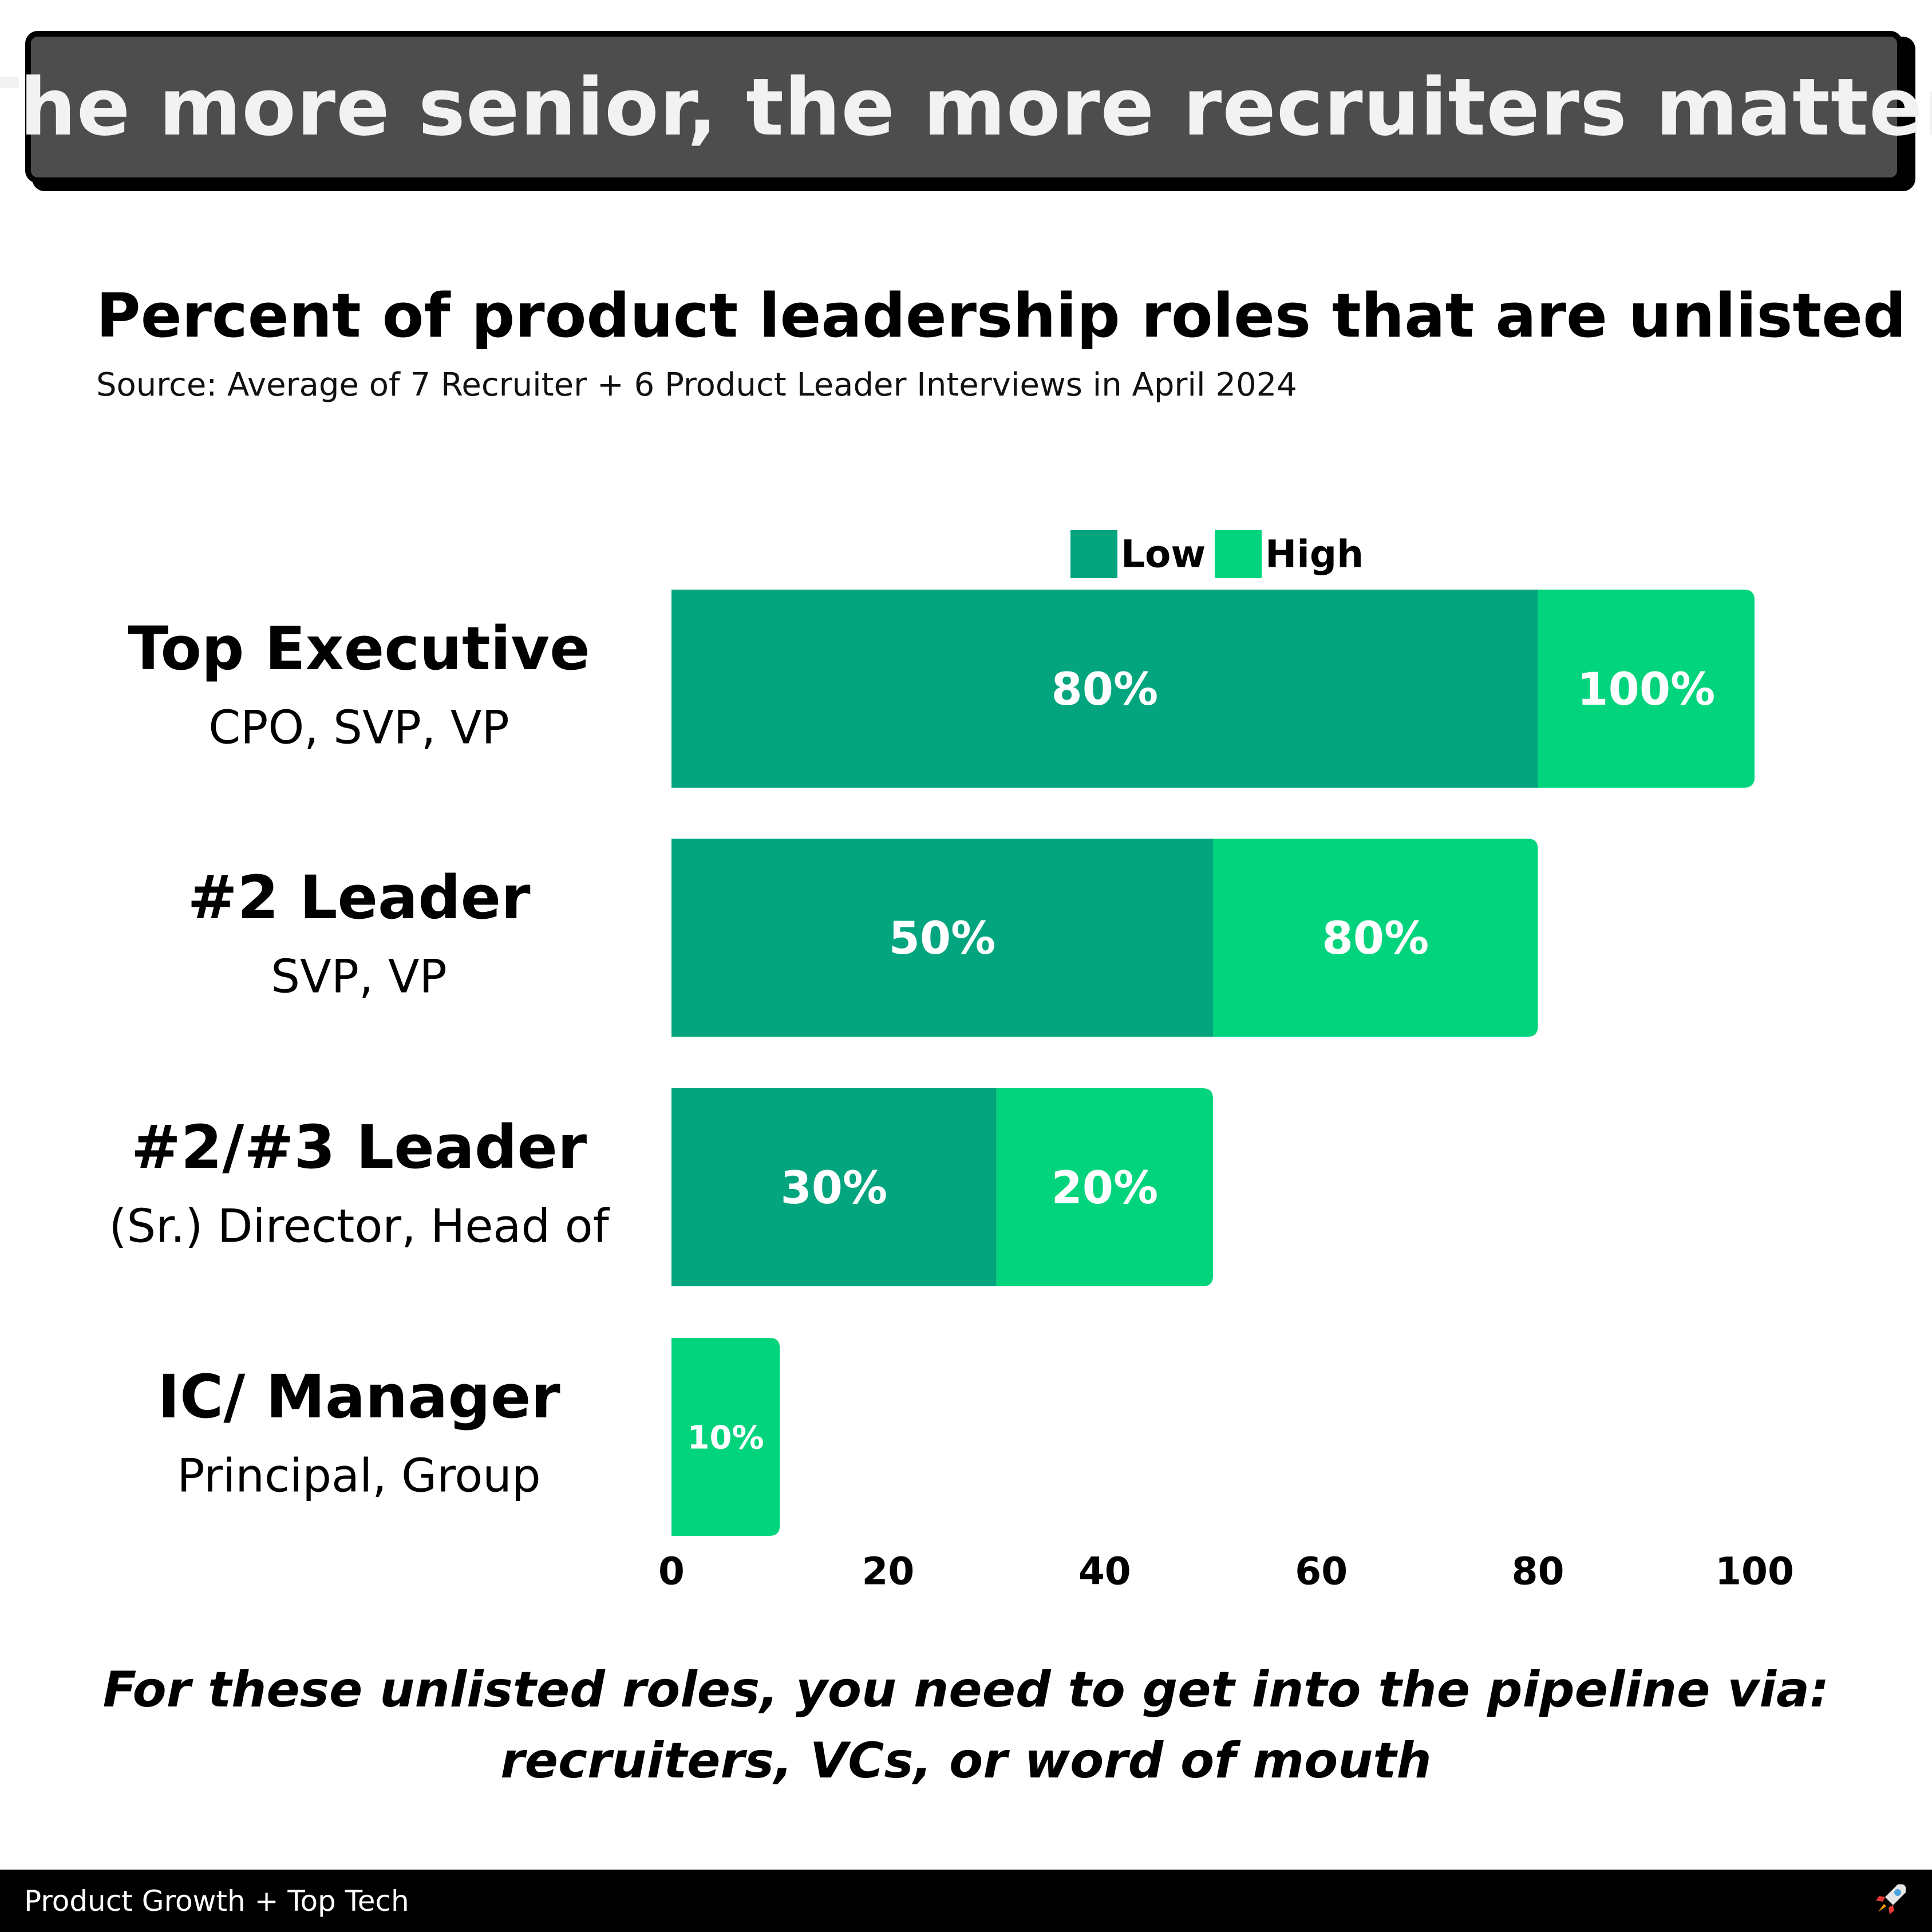  Describe the element at coordinates (216, 1901) in the screenshot. I see `brand-label: Product Growth + Top Tech` at that location.